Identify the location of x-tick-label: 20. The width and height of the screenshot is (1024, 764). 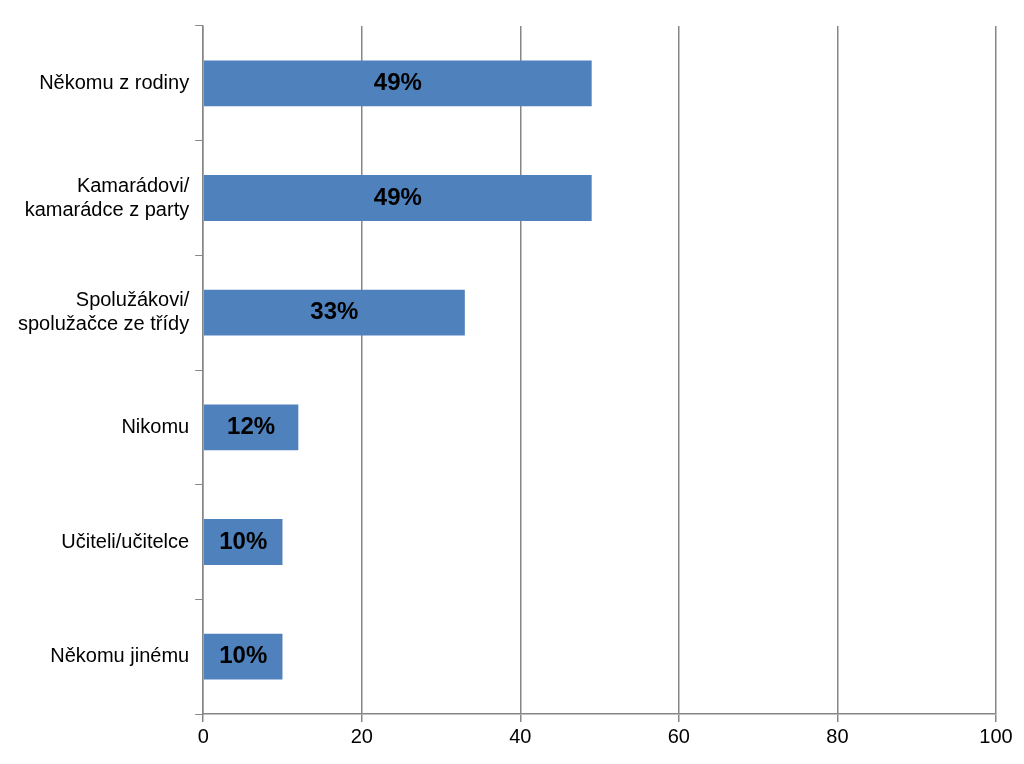
(361, 735).